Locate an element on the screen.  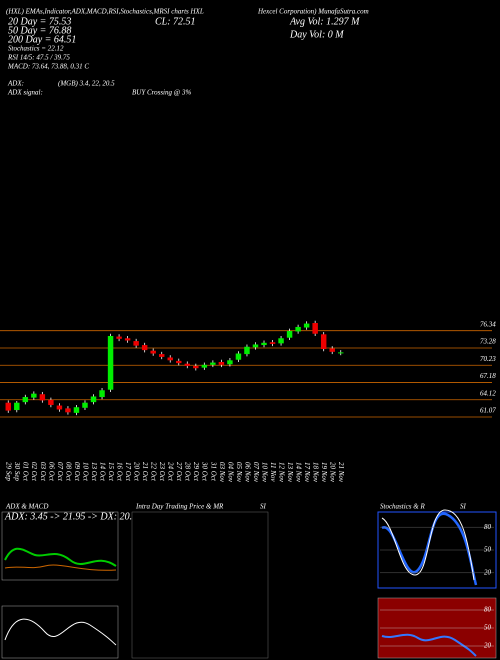
stat: Stochastics = 22.12 is located at coordinates (36, 49).